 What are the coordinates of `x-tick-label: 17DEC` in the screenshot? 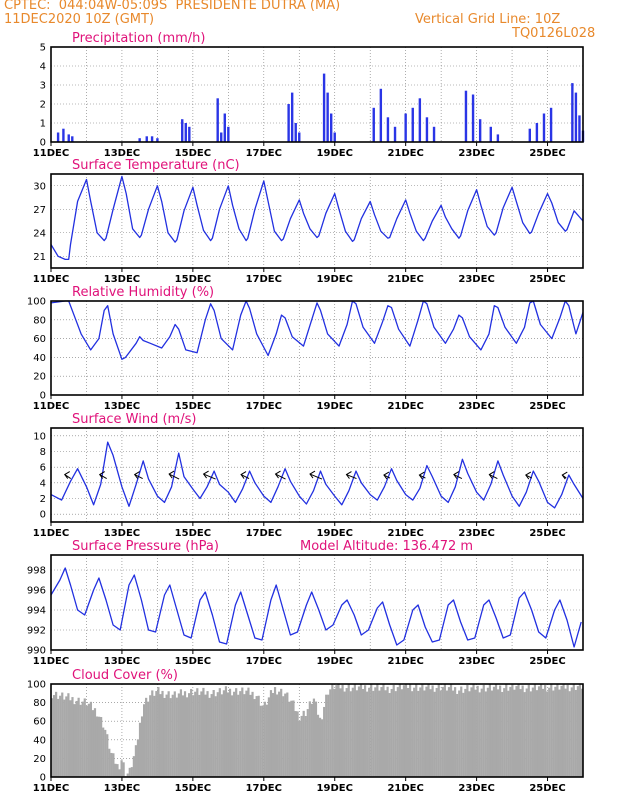 It's located at (264, 279).